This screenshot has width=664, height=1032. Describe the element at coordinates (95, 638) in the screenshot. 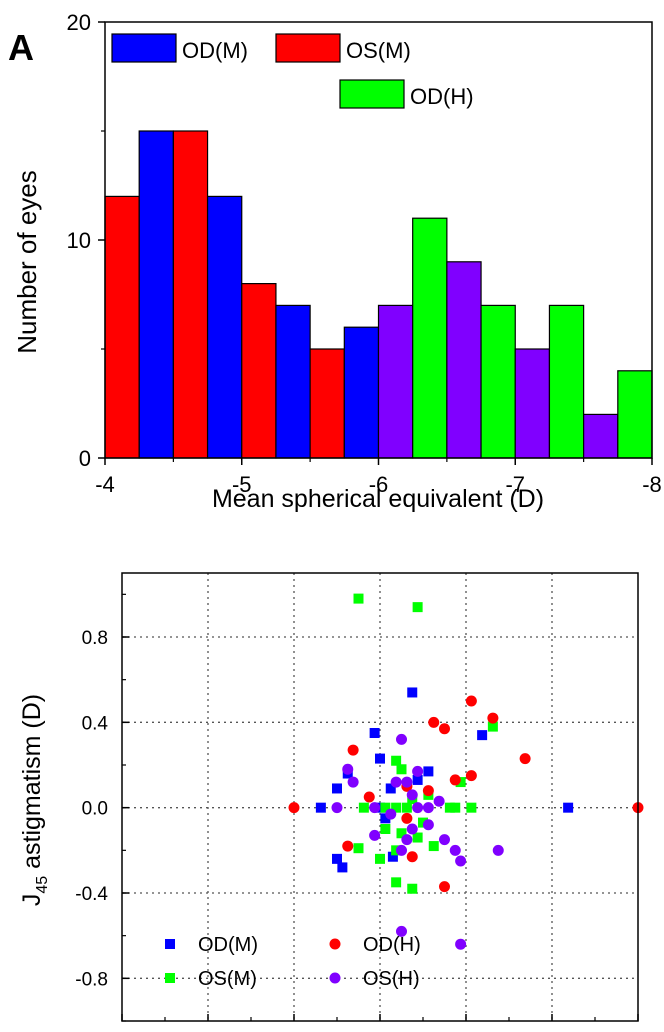

I see `y-tick-label: 0.8` at that location.